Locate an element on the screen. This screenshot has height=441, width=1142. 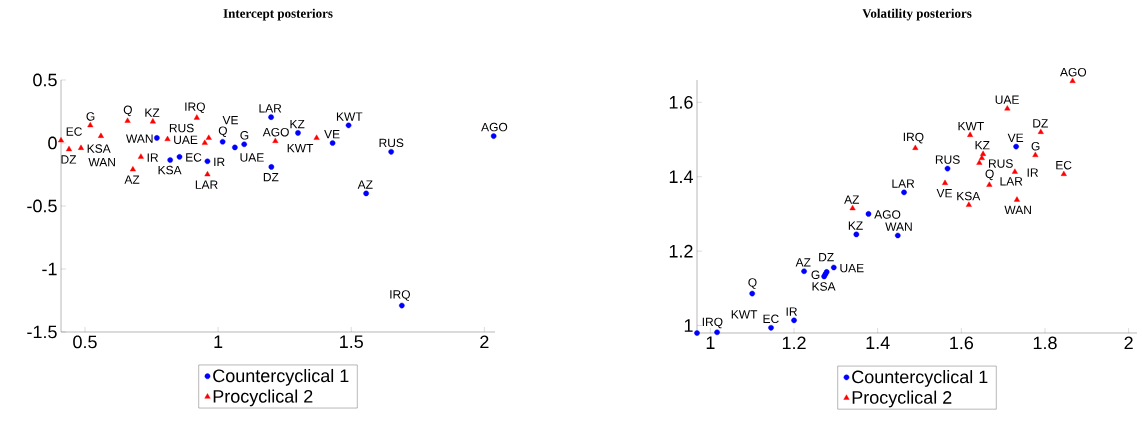
x-tick-label: 1.8 is located at coordinates (1045, 343).